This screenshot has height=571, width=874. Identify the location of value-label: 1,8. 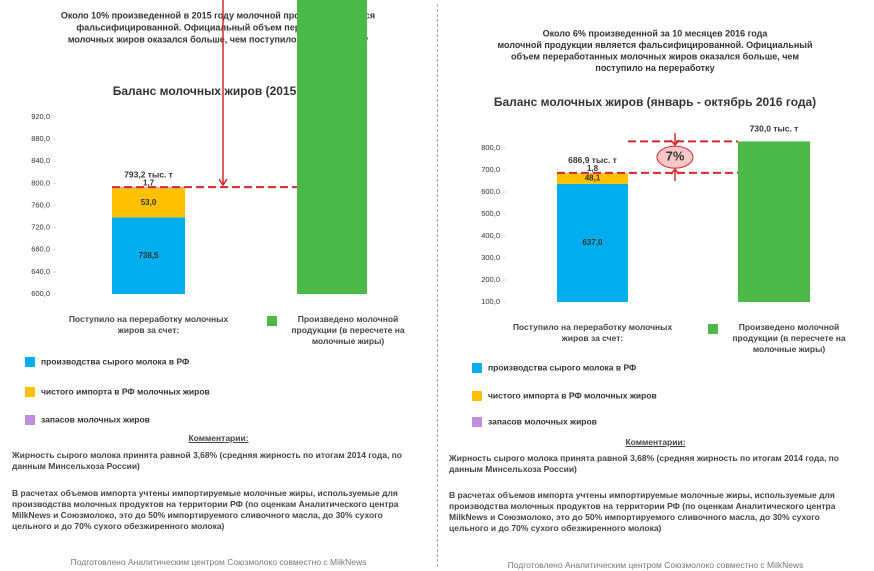
(593, 168).